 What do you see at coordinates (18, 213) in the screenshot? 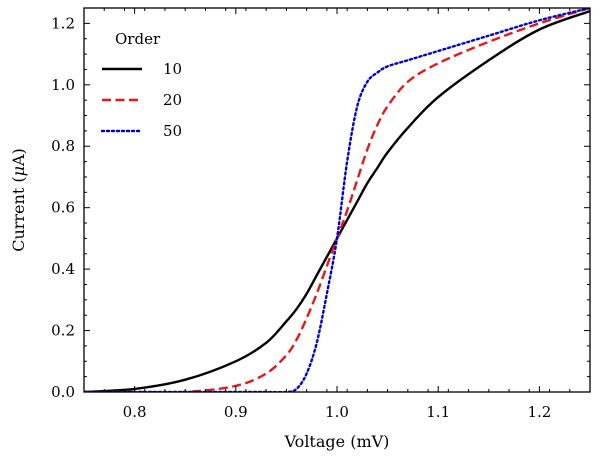
I see `y-axis-label-main: Current (` at bounding box center [18, 213].